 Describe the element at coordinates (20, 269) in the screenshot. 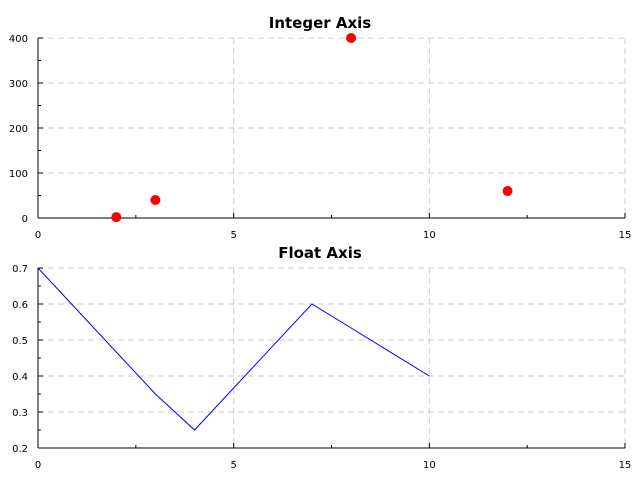

I see `y-tick-label: 0.7` at that location.